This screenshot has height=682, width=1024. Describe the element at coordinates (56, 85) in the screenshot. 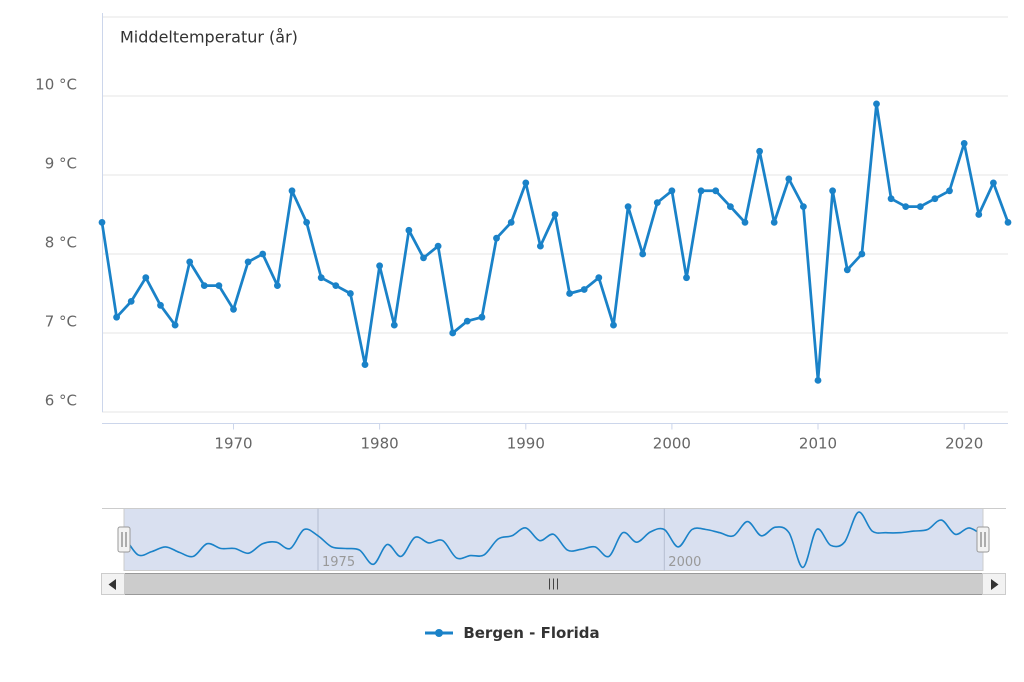

I see `y-axis-label: 10 °C` at that location.